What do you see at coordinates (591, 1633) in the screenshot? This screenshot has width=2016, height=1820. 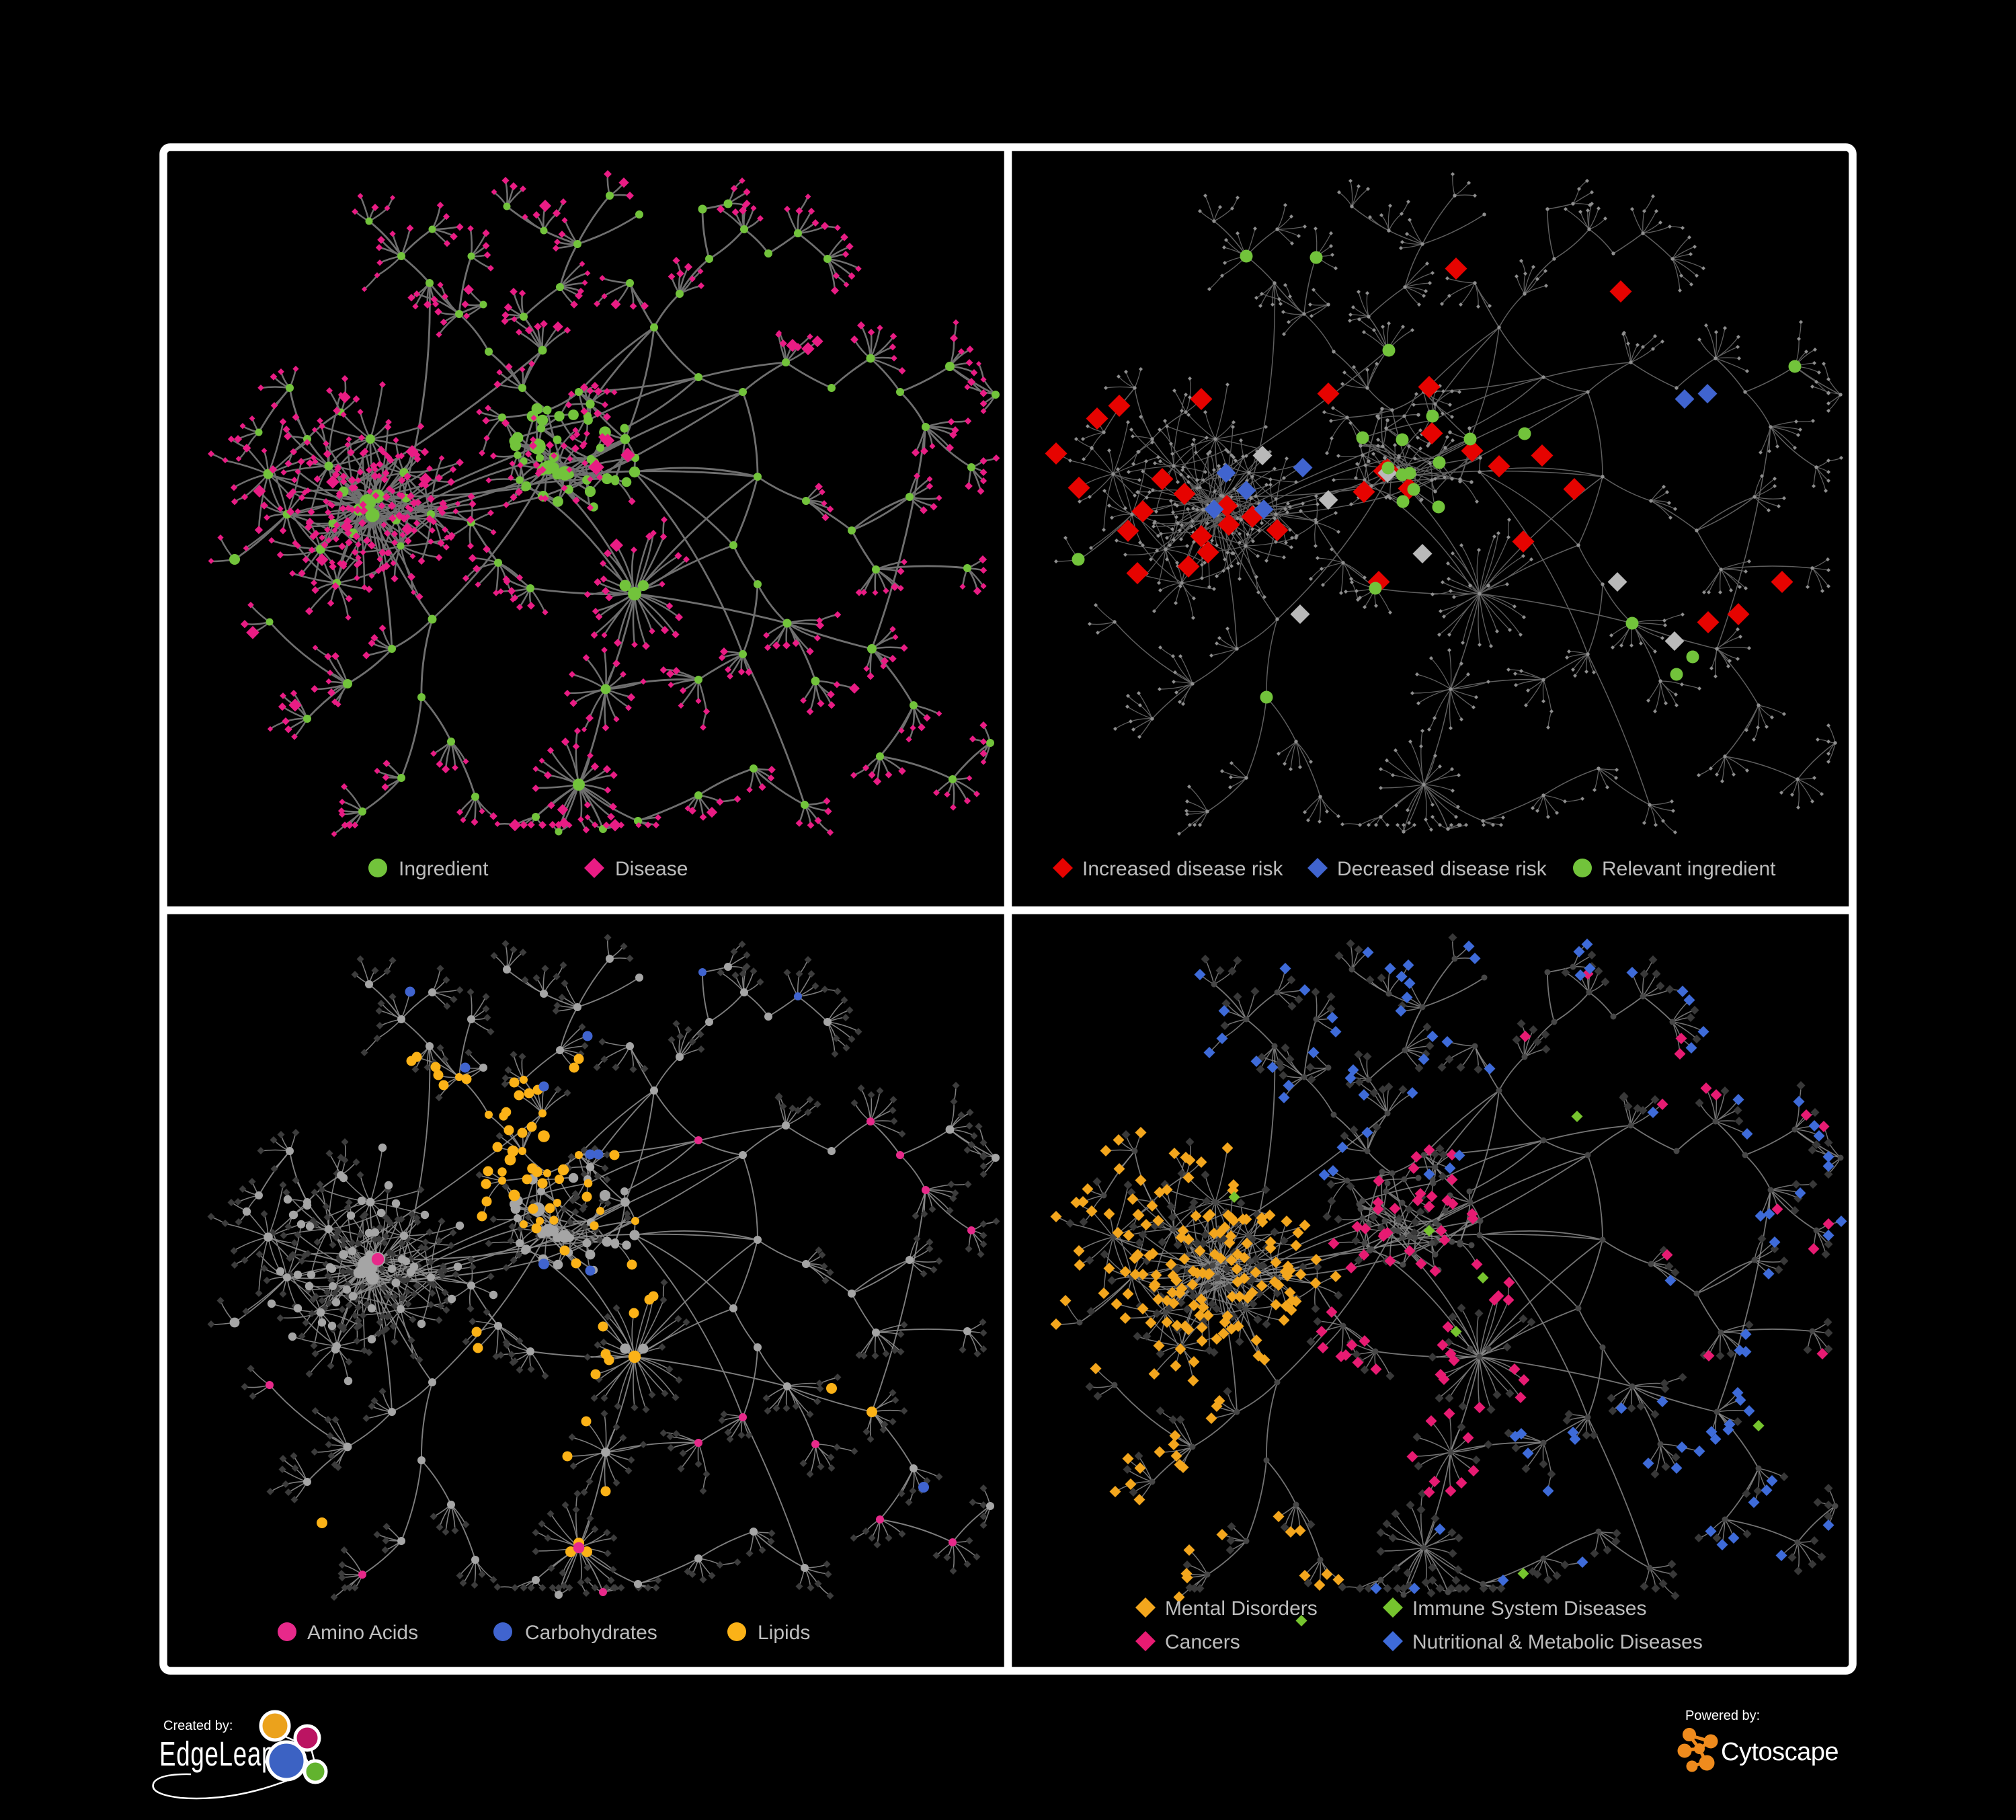 I see `svg-text: Carbohydrates` at bounding box center [591, 1633].